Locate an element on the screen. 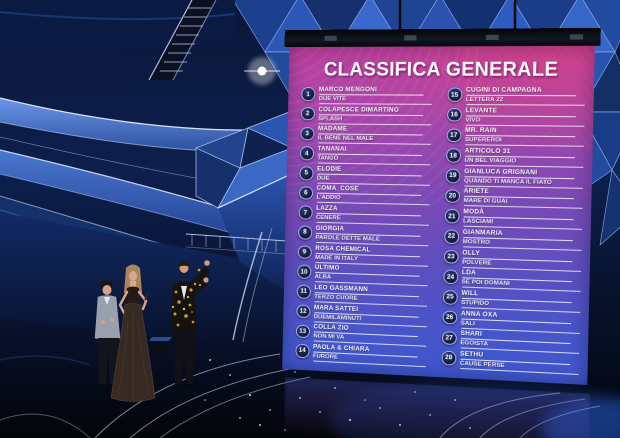 This screenshot has width=620, height=438. back-wall is located at coordinates (144, 282).